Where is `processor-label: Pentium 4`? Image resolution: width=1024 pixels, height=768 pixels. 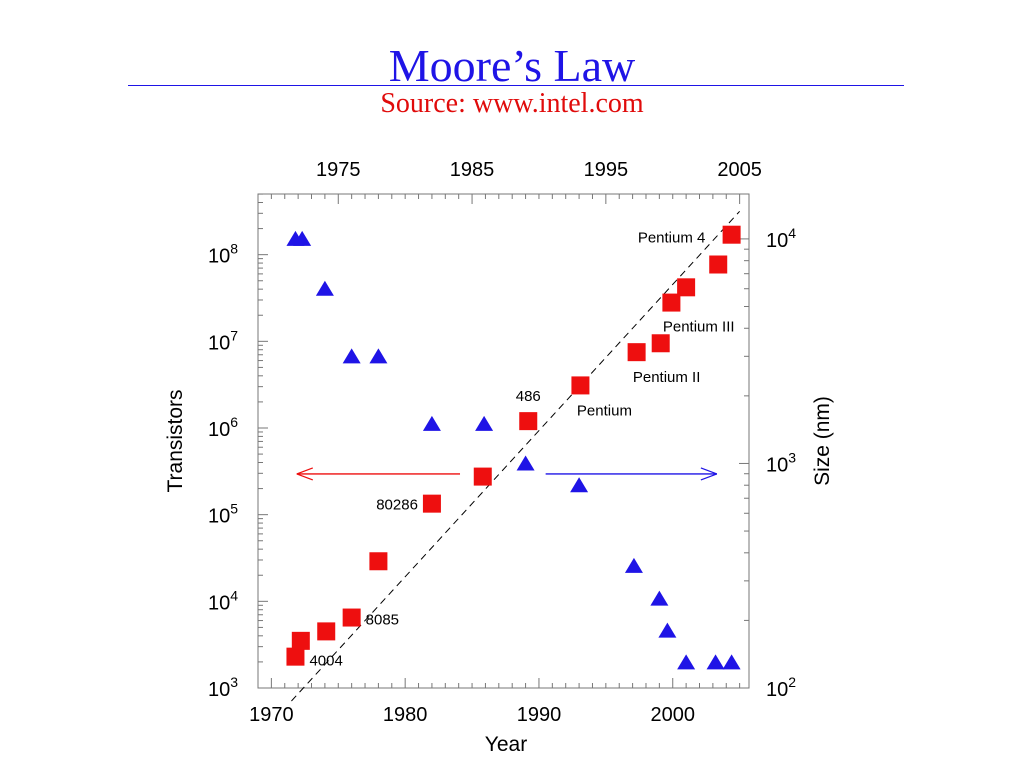
processor-label: Pentium 4 is located at coordinates (672, 238).